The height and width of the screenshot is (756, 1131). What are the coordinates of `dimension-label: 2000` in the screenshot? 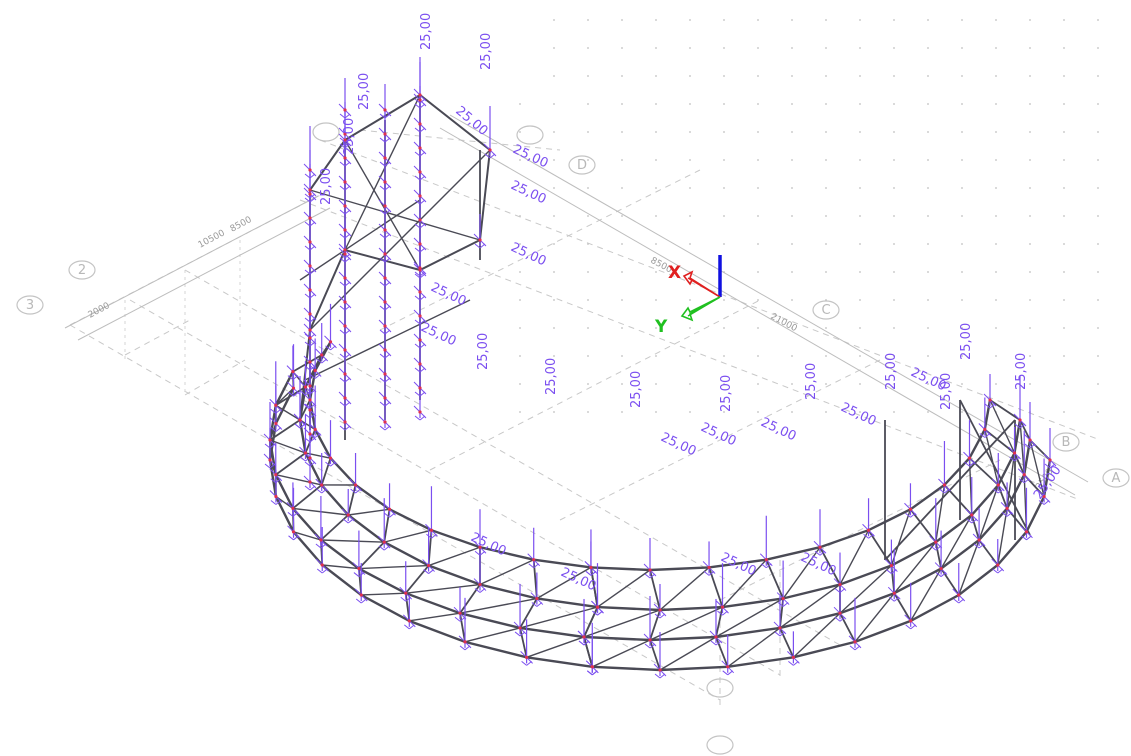 It's located at (99, 311).